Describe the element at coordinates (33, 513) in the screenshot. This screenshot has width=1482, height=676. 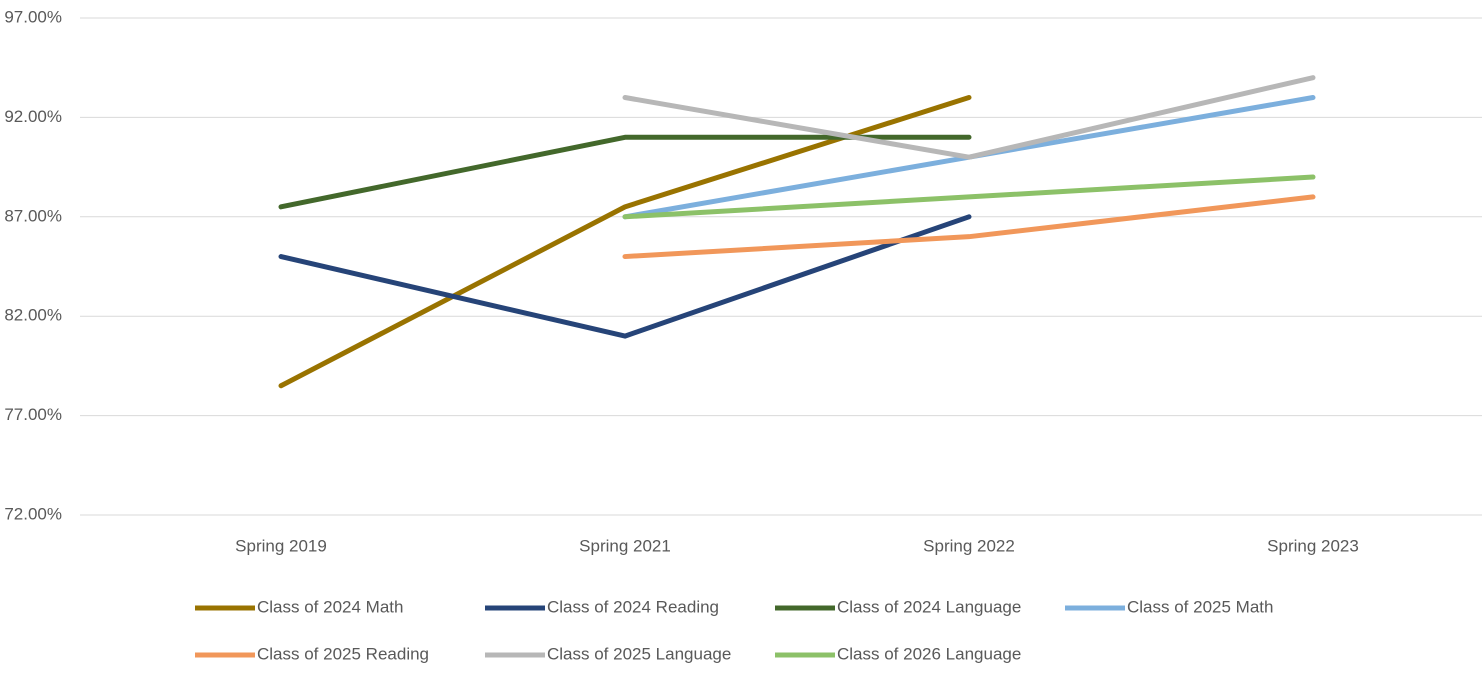
I see `y-tick-label: 72.00%` at that location.